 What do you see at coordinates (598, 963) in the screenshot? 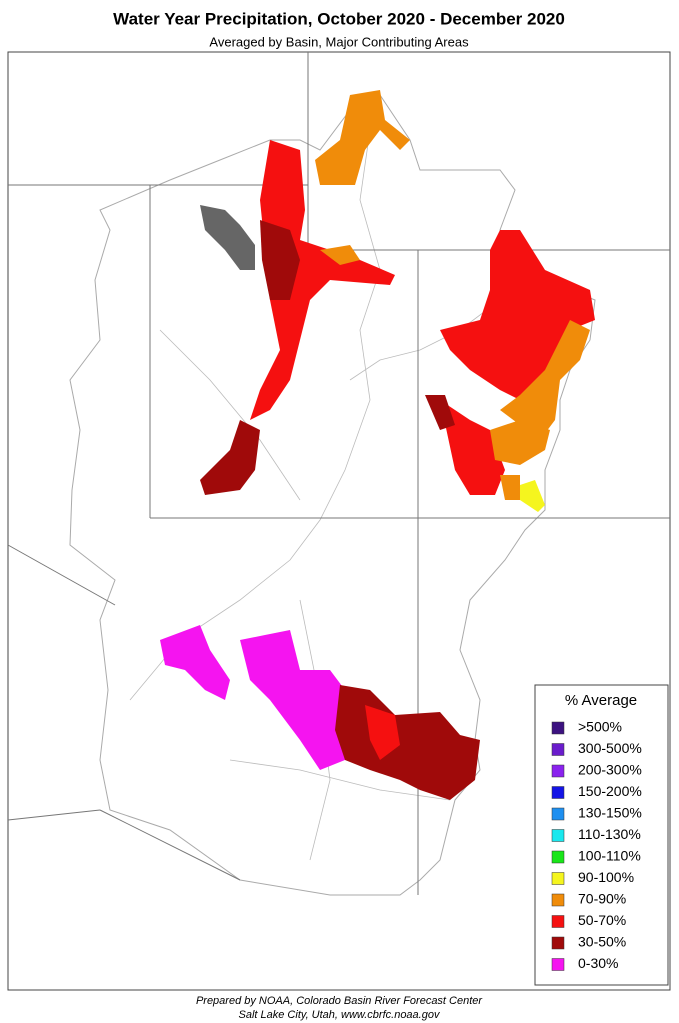
I see `legend-label: 0-30%` at bounding box center [598, 963].